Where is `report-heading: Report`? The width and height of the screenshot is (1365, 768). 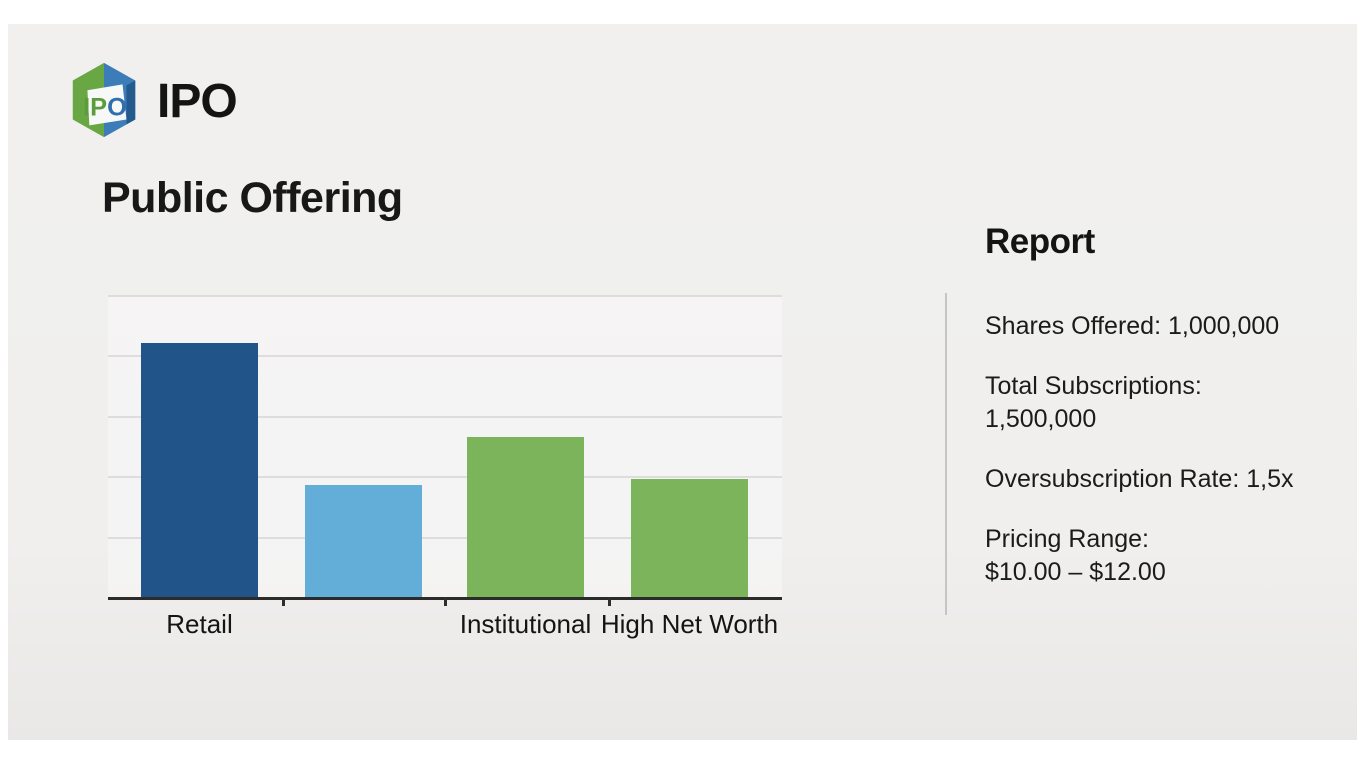 report-heading: Report is located at coordinates (1040, 241).